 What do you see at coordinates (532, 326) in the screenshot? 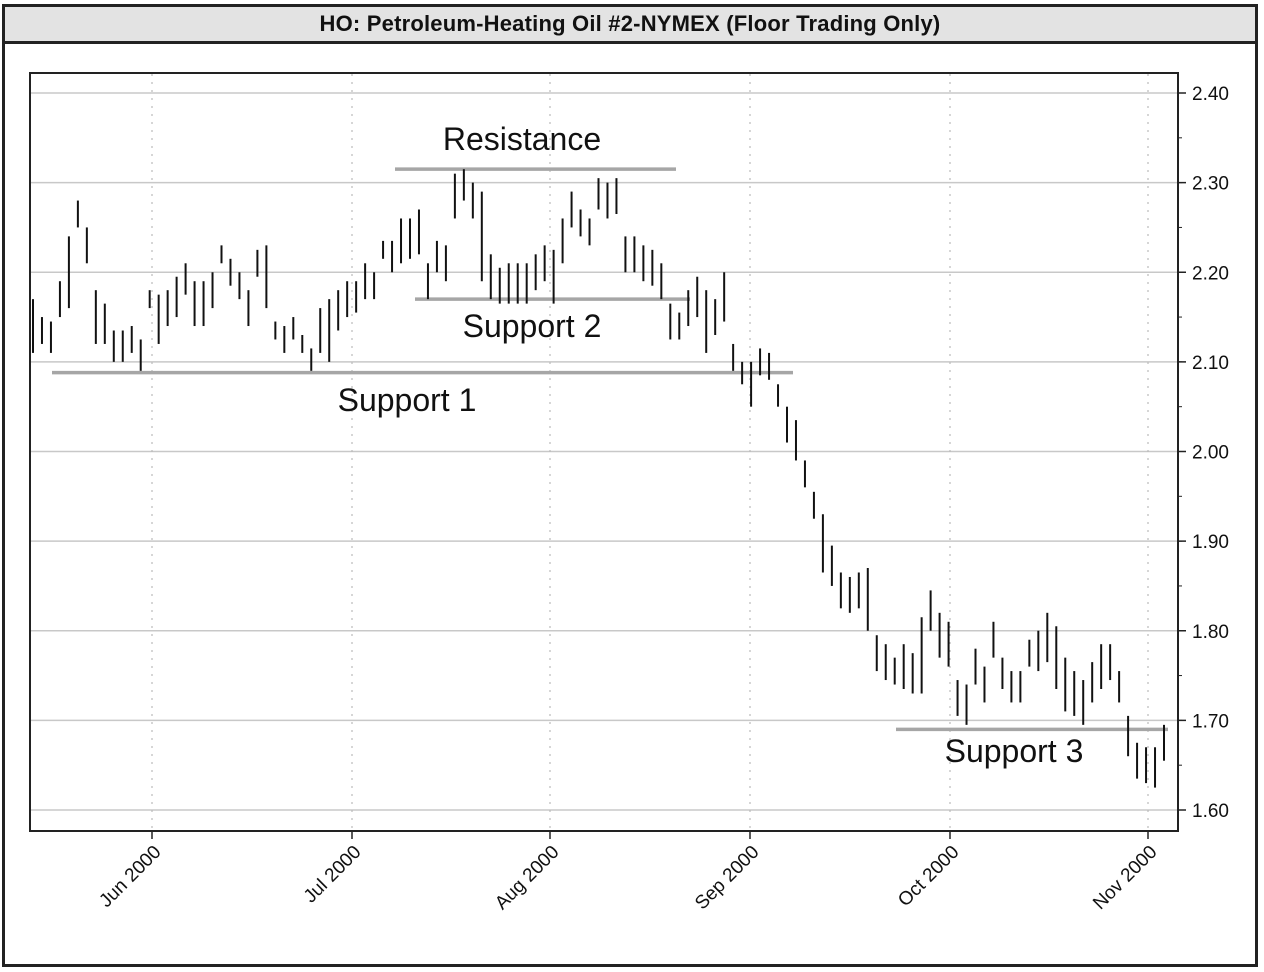
I see `annotation-support-2: Support 2` at bounding box center [532, 326].